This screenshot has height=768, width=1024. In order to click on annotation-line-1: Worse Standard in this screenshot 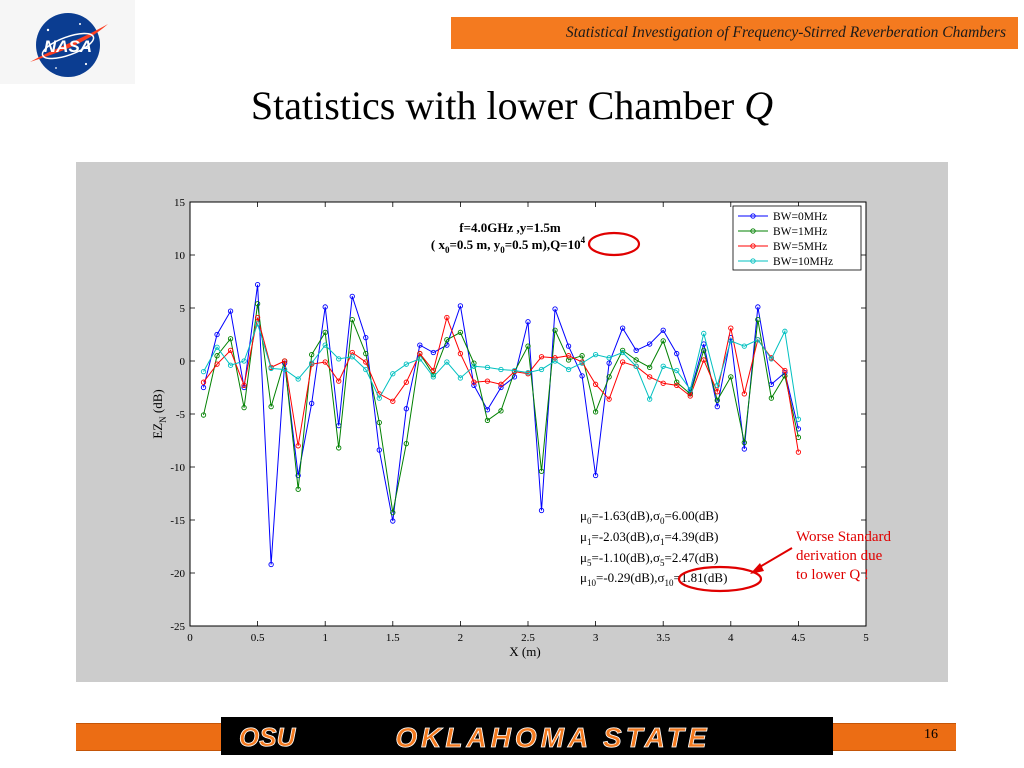, I will do `click(844, 537)`.